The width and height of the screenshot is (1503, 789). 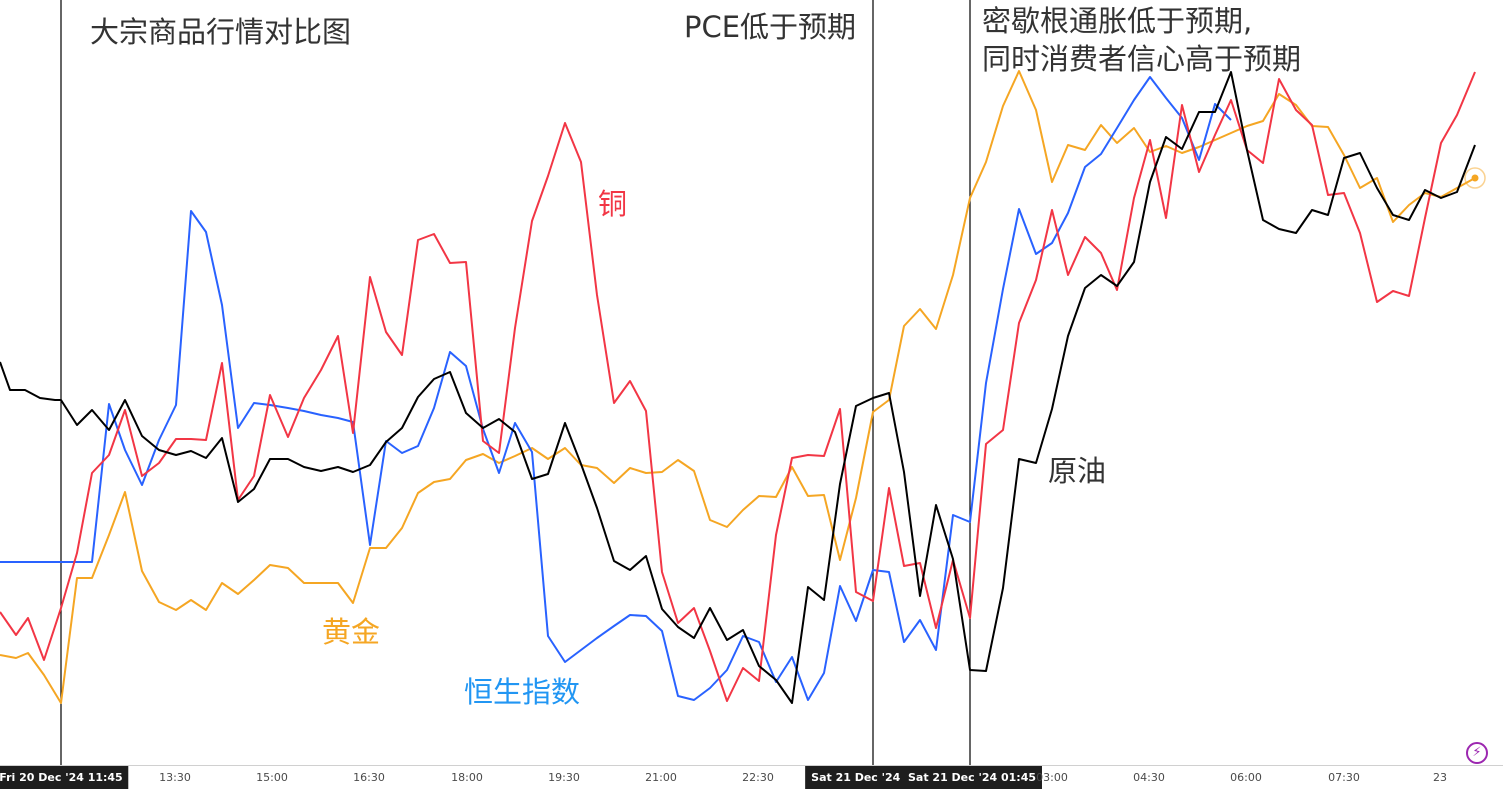 I want to click on last-price-marker-halo, so click(x=1475, y=178).